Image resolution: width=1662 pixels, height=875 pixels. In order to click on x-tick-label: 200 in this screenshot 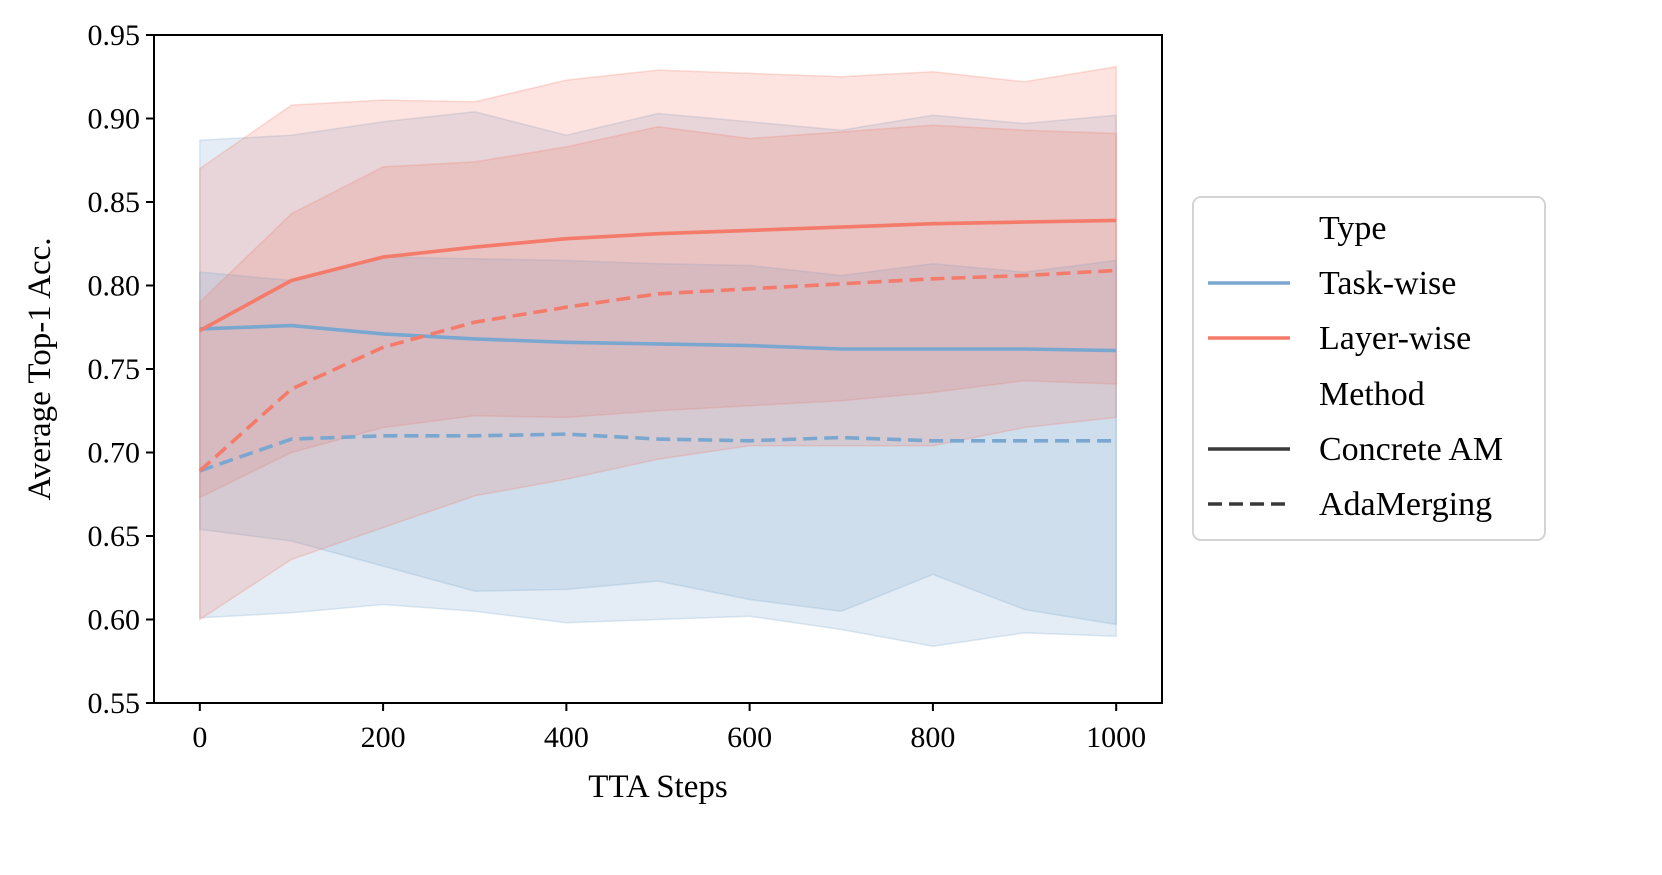, I will do `click(383, 737)`.